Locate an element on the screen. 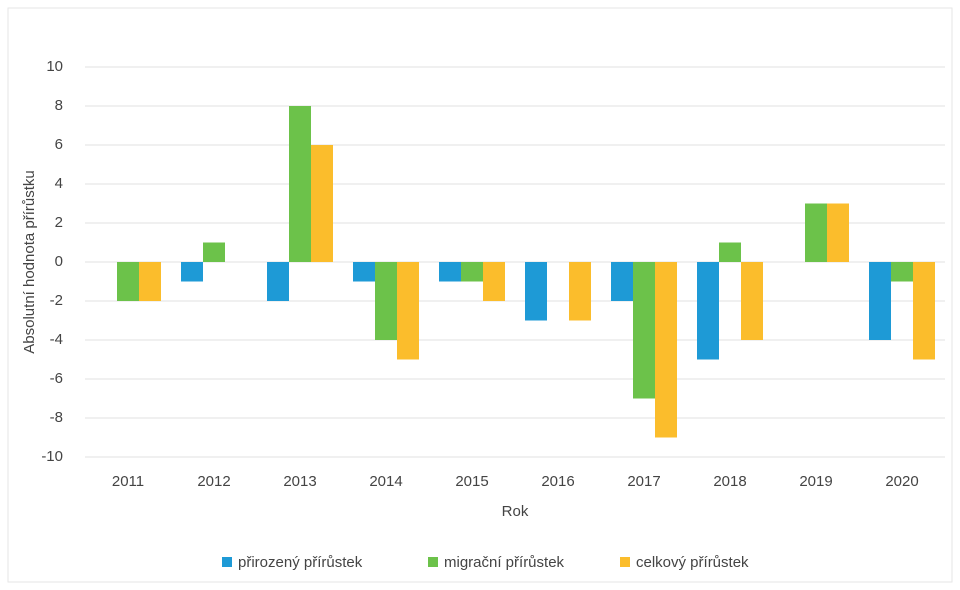 The image size is (960, 590). x-tick-label: 2013 is located at coordinates (299, 481).